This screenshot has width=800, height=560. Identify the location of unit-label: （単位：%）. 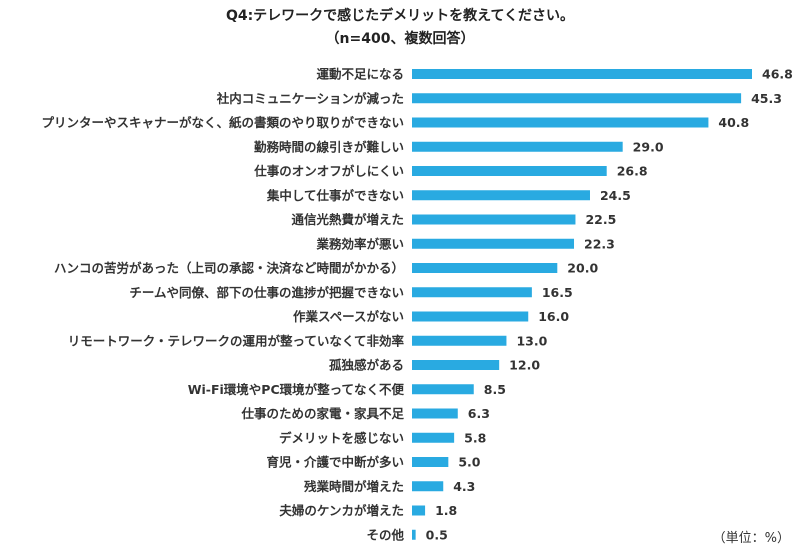
(751, 538).